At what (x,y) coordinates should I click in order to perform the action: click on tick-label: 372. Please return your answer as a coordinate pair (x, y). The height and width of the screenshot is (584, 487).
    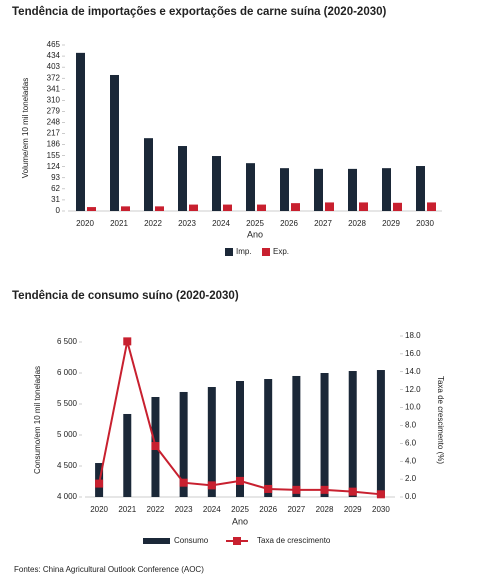
    Looking at the image, I should click on (54, 77).